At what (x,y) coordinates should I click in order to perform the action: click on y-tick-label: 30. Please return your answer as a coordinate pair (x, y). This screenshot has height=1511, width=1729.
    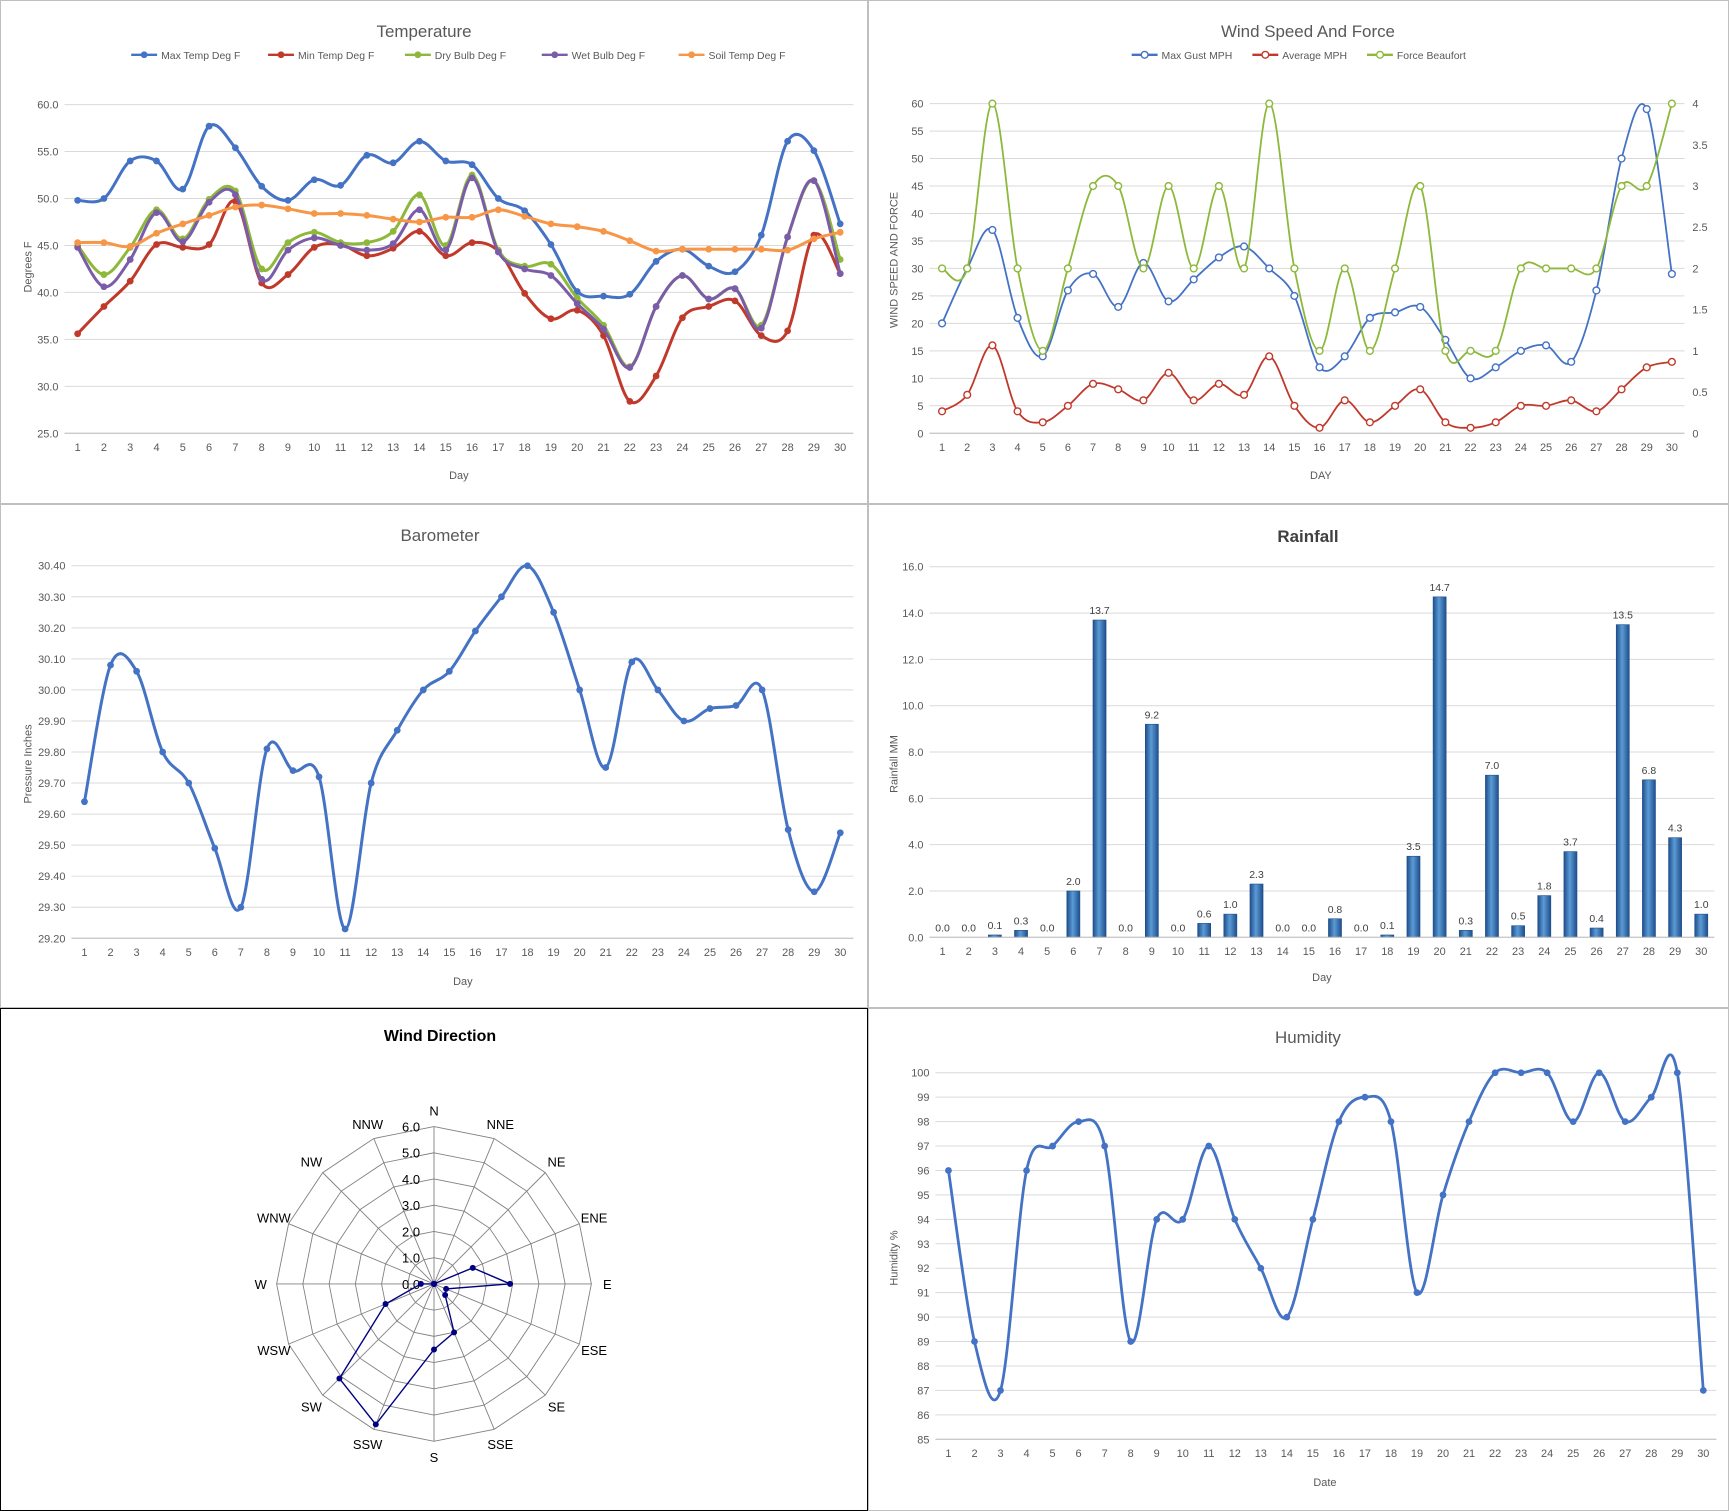
    Looking at the image, I should click on (917, 269).